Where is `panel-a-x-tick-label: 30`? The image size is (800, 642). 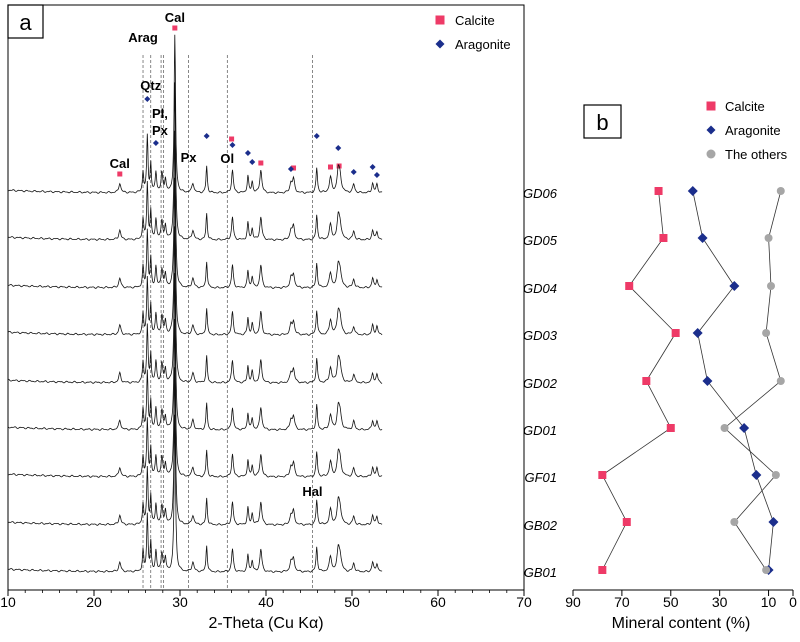 panel-a-x-tick-label: 30 is located at coordinates (180, 602).